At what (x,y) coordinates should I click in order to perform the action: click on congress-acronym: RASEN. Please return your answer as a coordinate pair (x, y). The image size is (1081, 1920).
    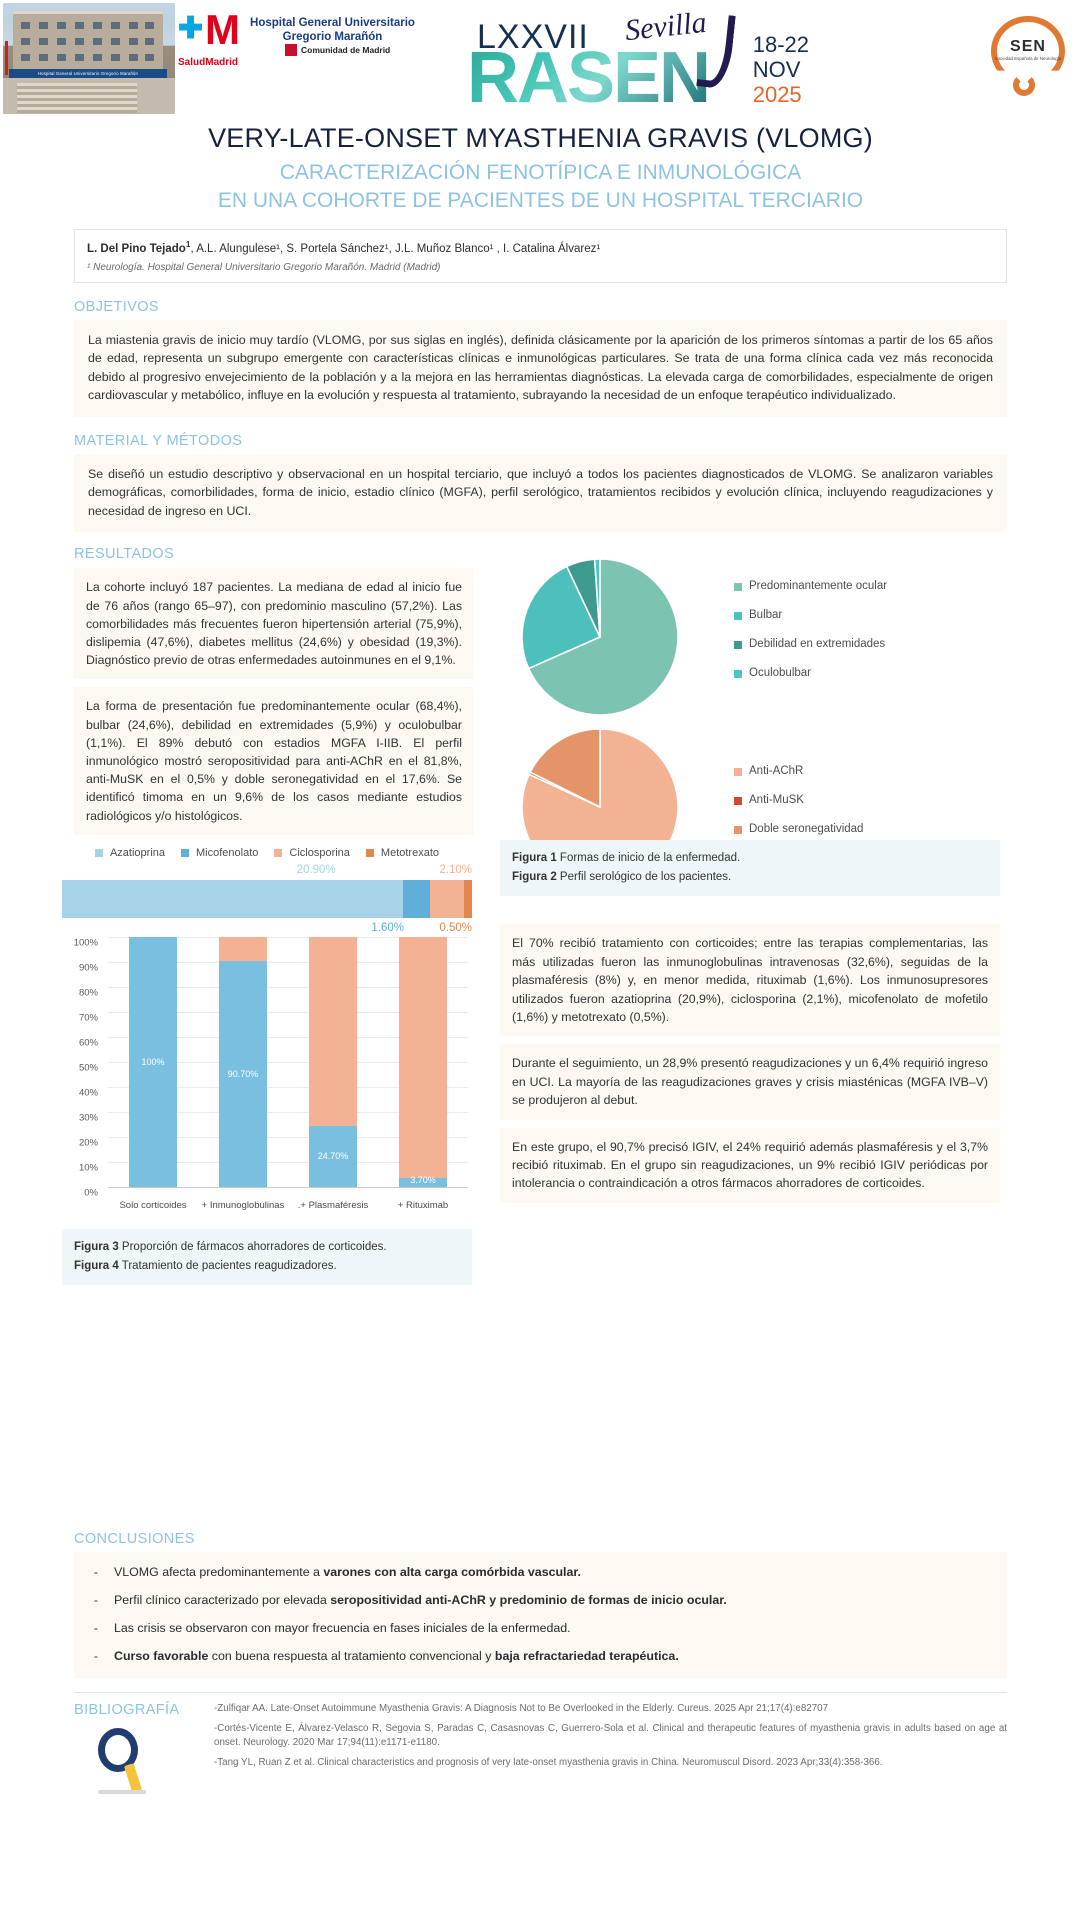
    Looking at the image, I should click on (589, 78).